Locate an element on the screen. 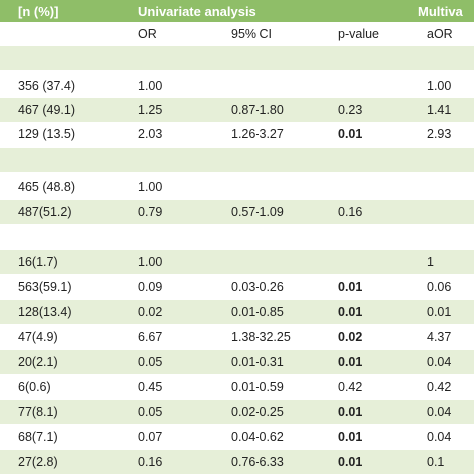 The image size is (474, 474). aor-column-header: aOR is located at coordinates (440, 34).